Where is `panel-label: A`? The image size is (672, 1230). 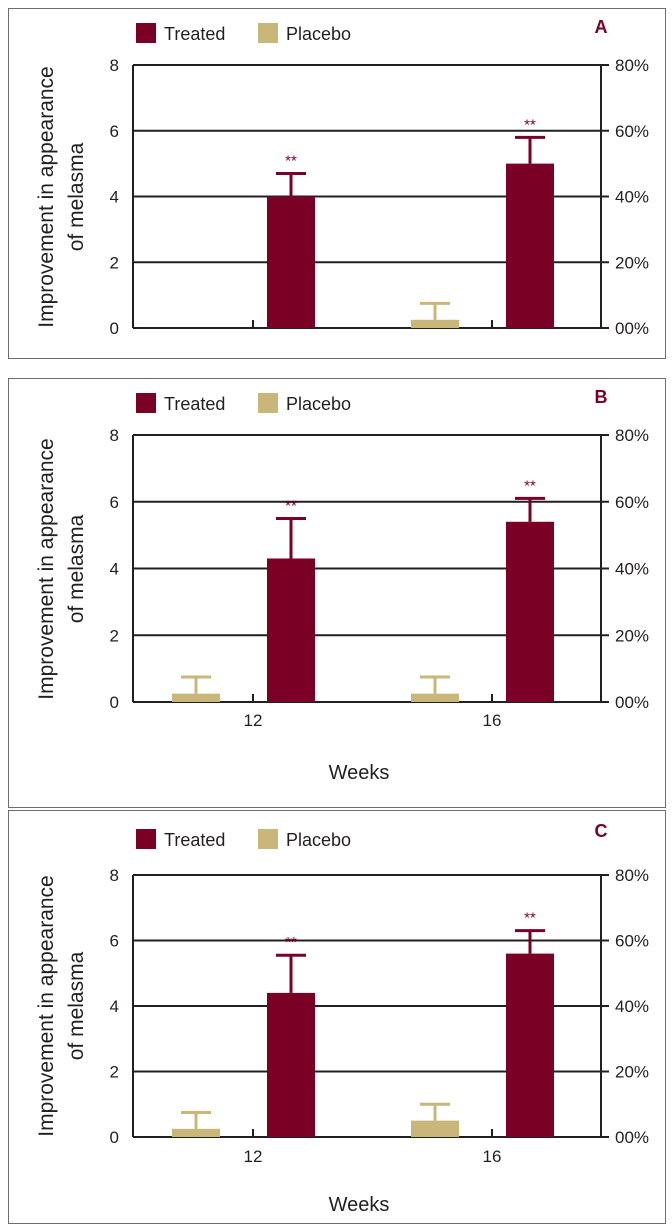 panel-label: A is located at coordinates (601, 27).